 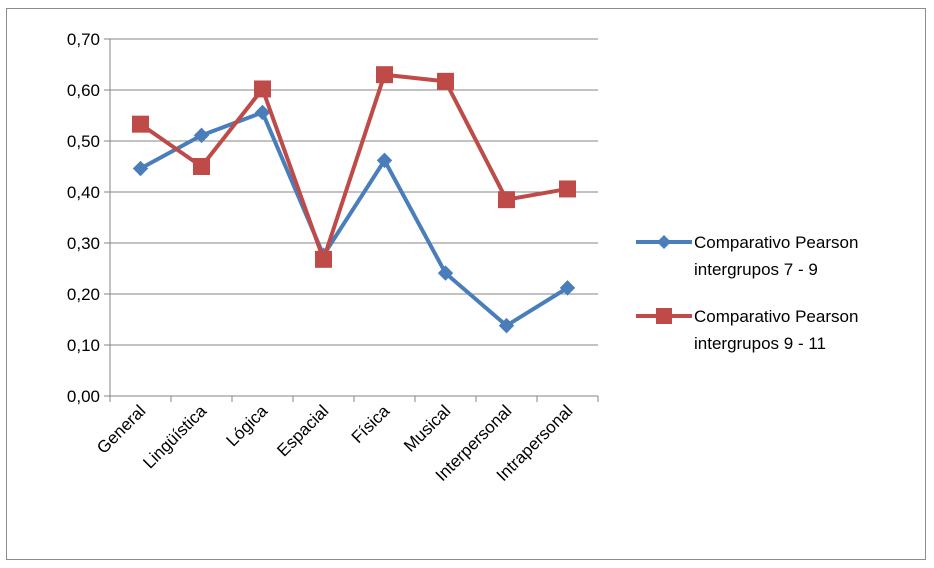 I want to click on y-tick-label: 0,60, so click(x=83, y=90).